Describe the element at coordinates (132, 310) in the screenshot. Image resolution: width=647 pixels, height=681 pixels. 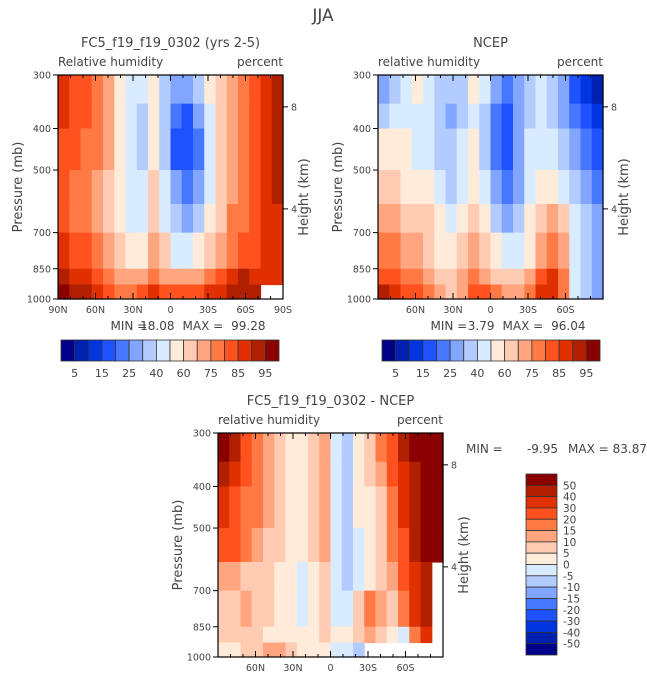
I see `x-tick-label: 30N` at that location.